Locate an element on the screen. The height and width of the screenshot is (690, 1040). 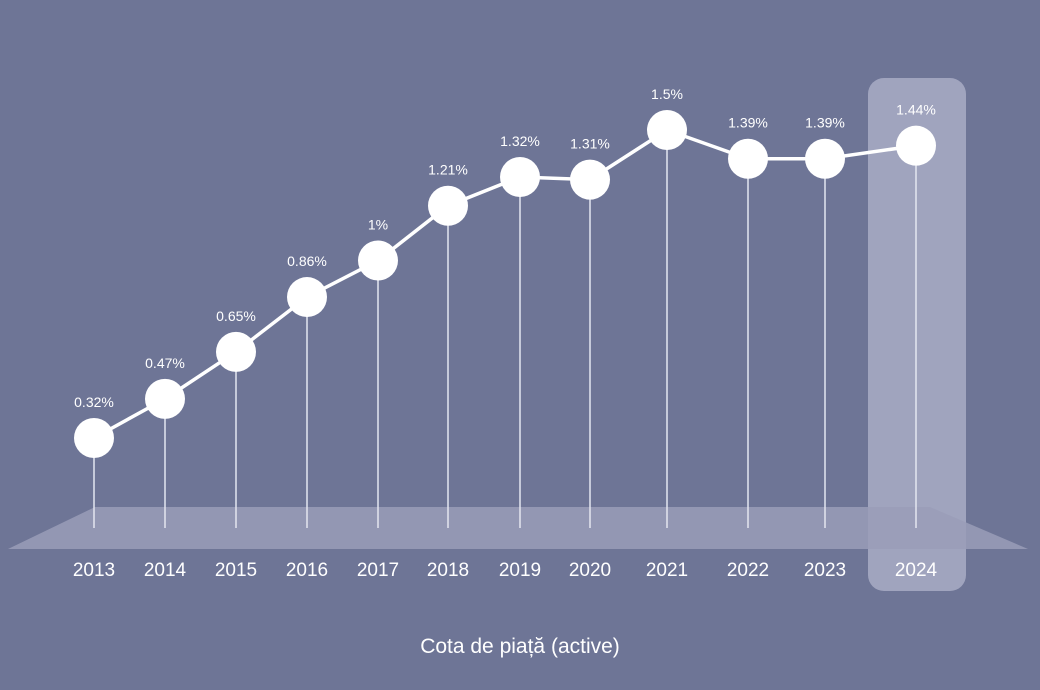
data-point-2014 is located at coordinates (165, 398).